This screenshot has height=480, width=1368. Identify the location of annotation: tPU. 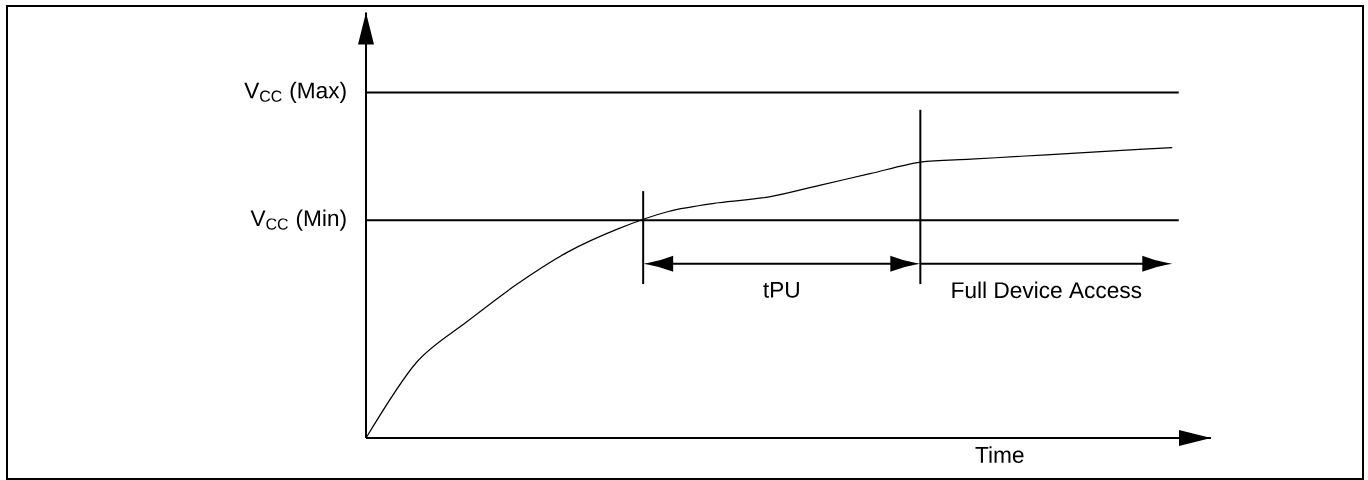
(781, 289).